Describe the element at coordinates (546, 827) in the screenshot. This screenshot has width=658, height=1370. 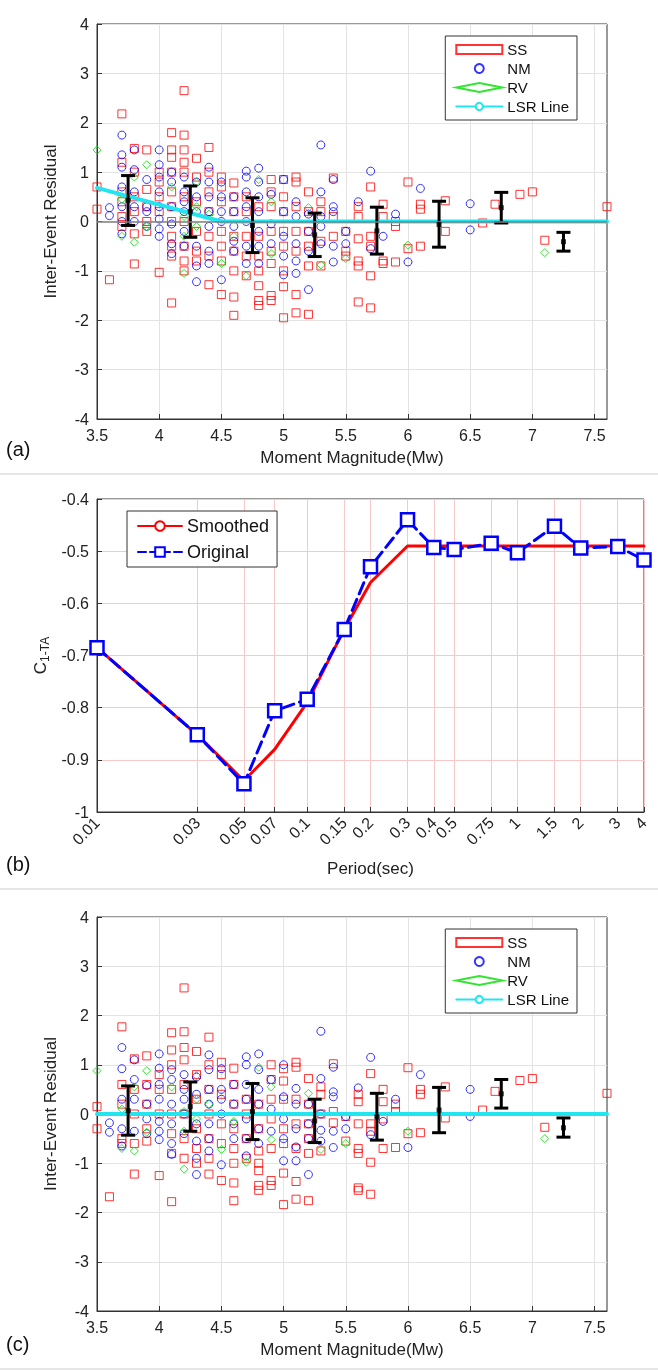
I see `x-tick-label: 1.5` at that location.